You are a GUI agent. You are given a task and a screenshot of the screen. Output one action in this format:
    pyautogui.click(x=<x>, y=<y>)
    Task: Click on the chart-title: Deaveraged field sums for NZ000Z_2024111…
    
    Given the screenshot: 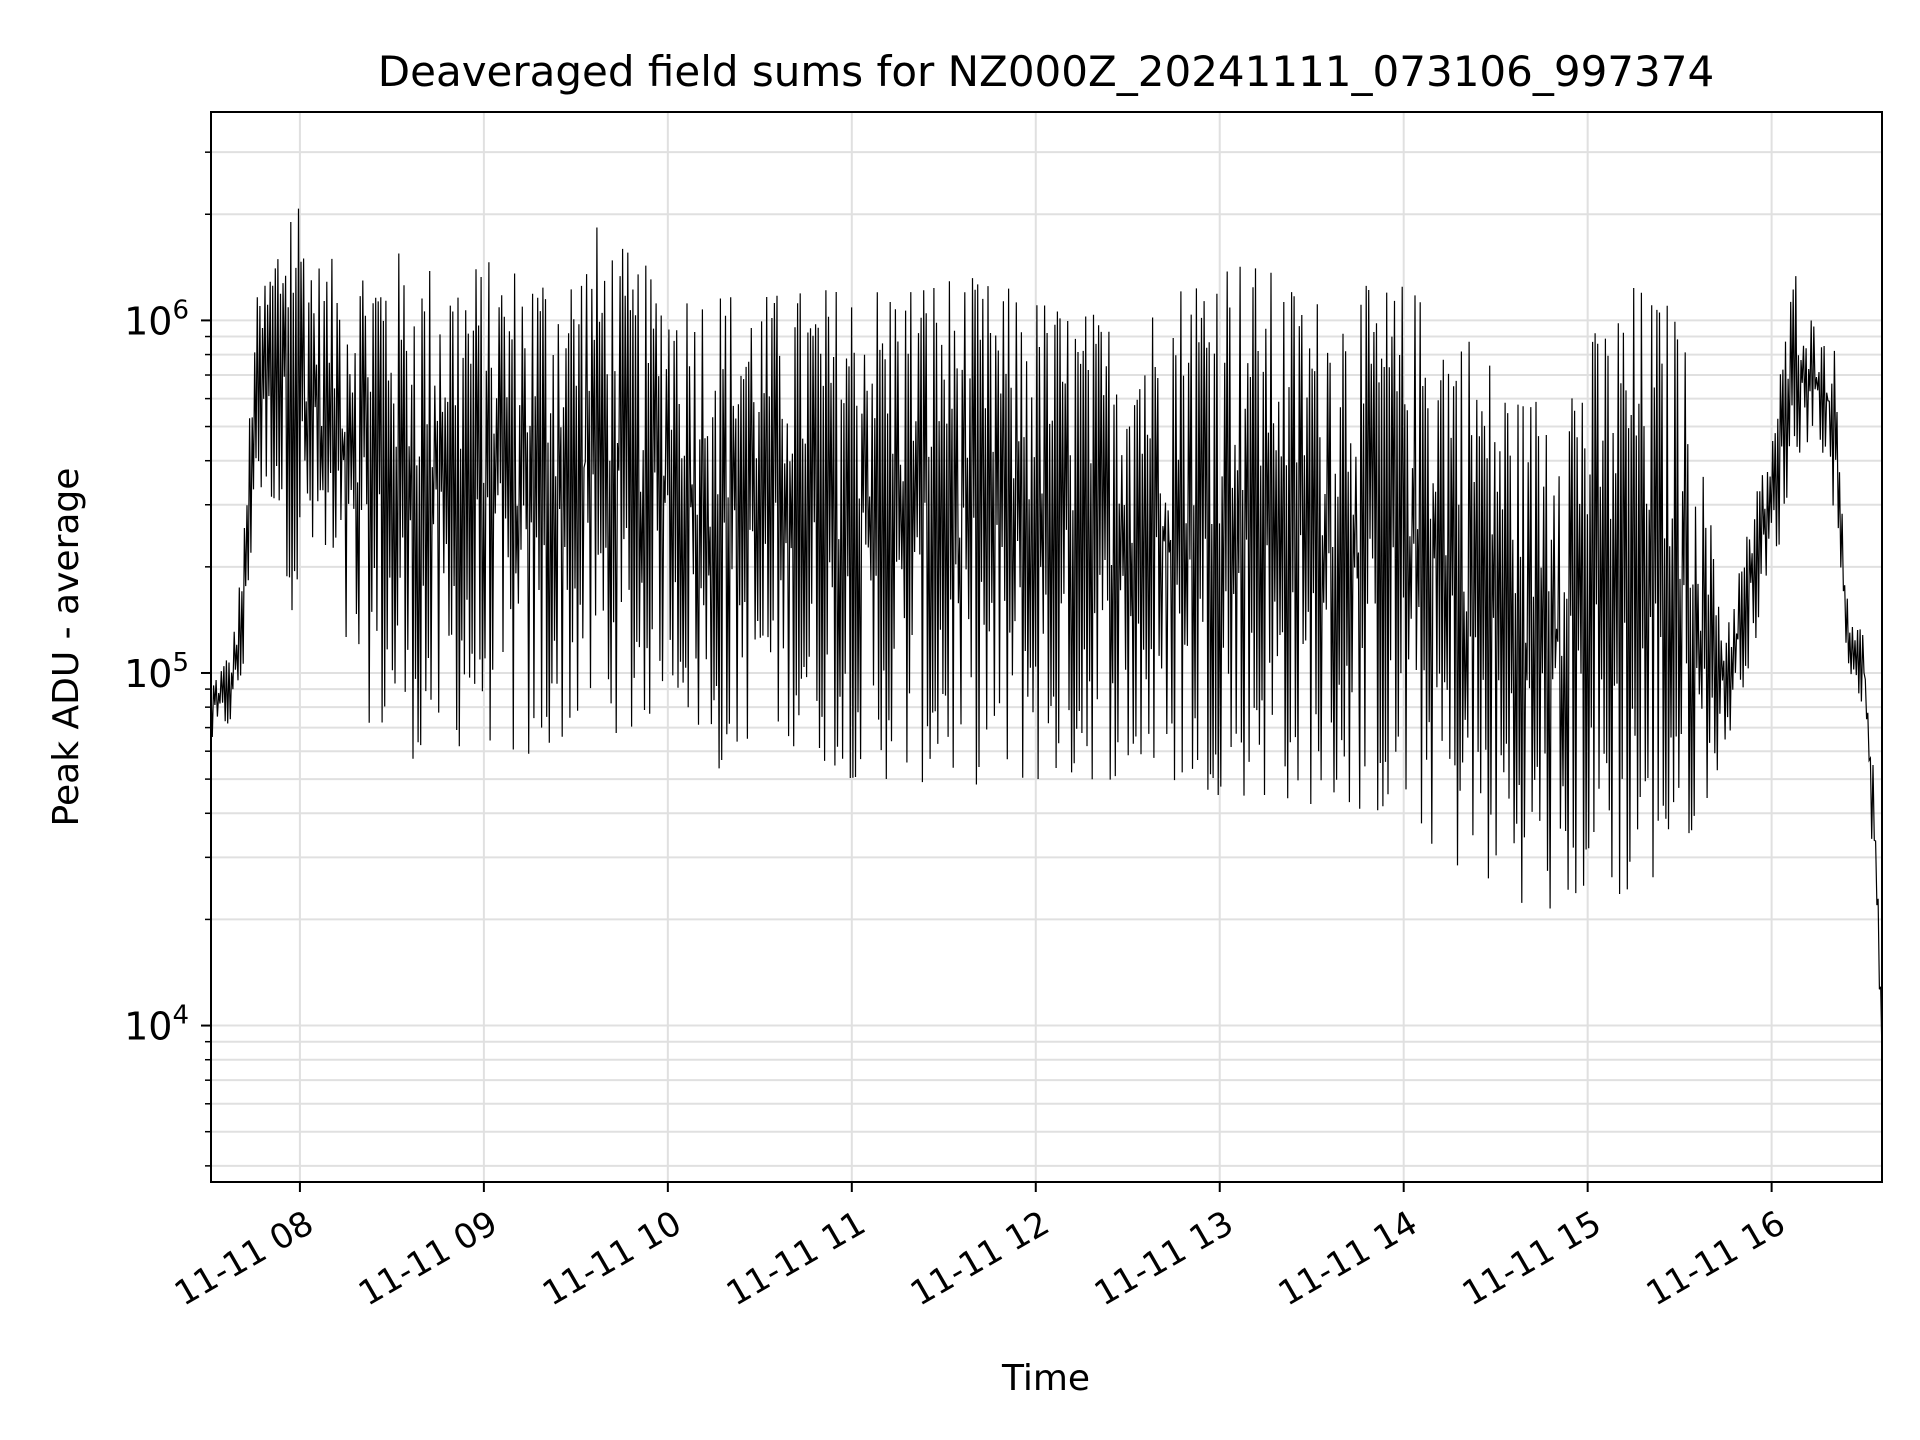 What is the action you would take?
    pyautogui.click(x=1046, y=71)
    